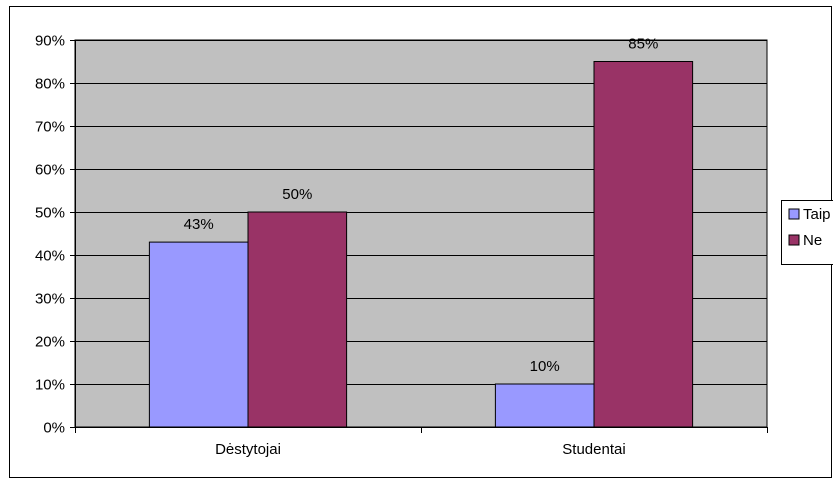  I want to click on y-tick-label: 60%, so click(50, 170).